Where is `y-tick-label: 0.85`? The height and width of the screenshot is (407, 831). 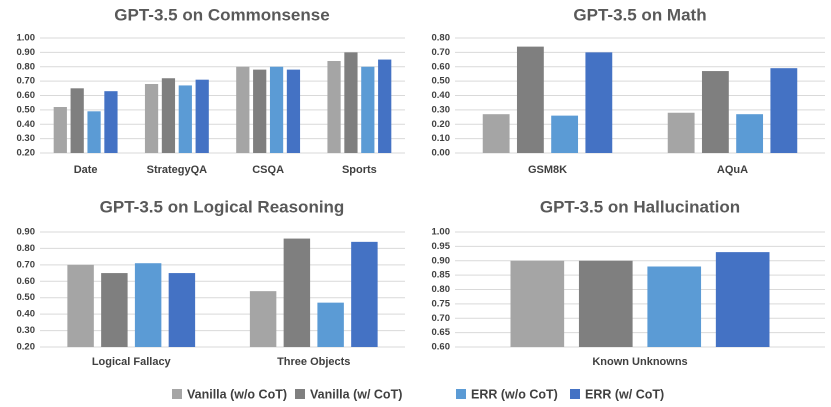
y-tick-label: 0.85 is located at coordinates (441, 275).